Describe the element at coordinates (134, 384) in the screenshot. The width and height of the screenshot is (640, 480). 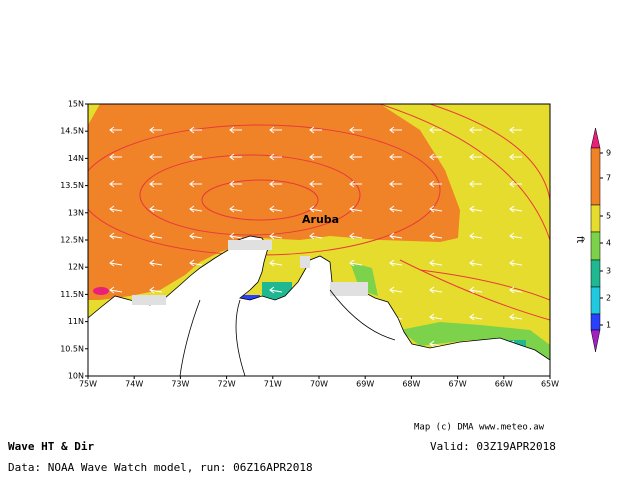
I see `lon-tick-label: 74W` at that location.